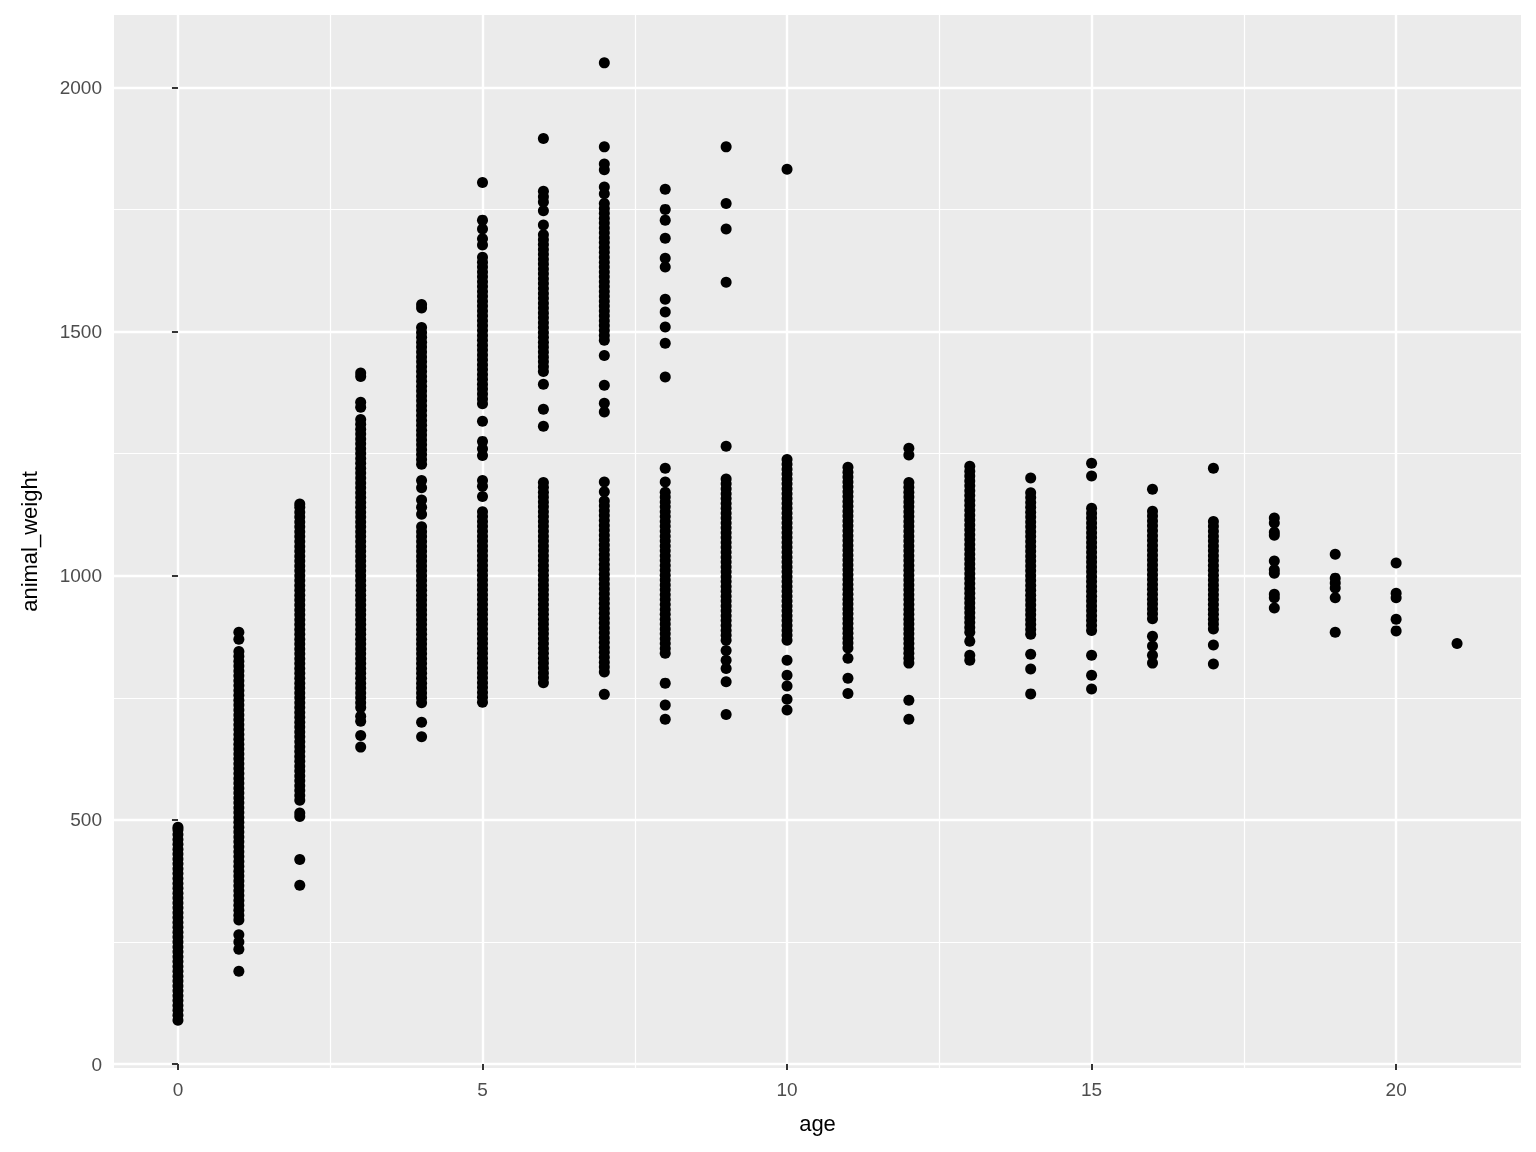  Describe the element at coordinates (80, 87) in the screenshot. I see `y-tick-label: 2000` at that location.